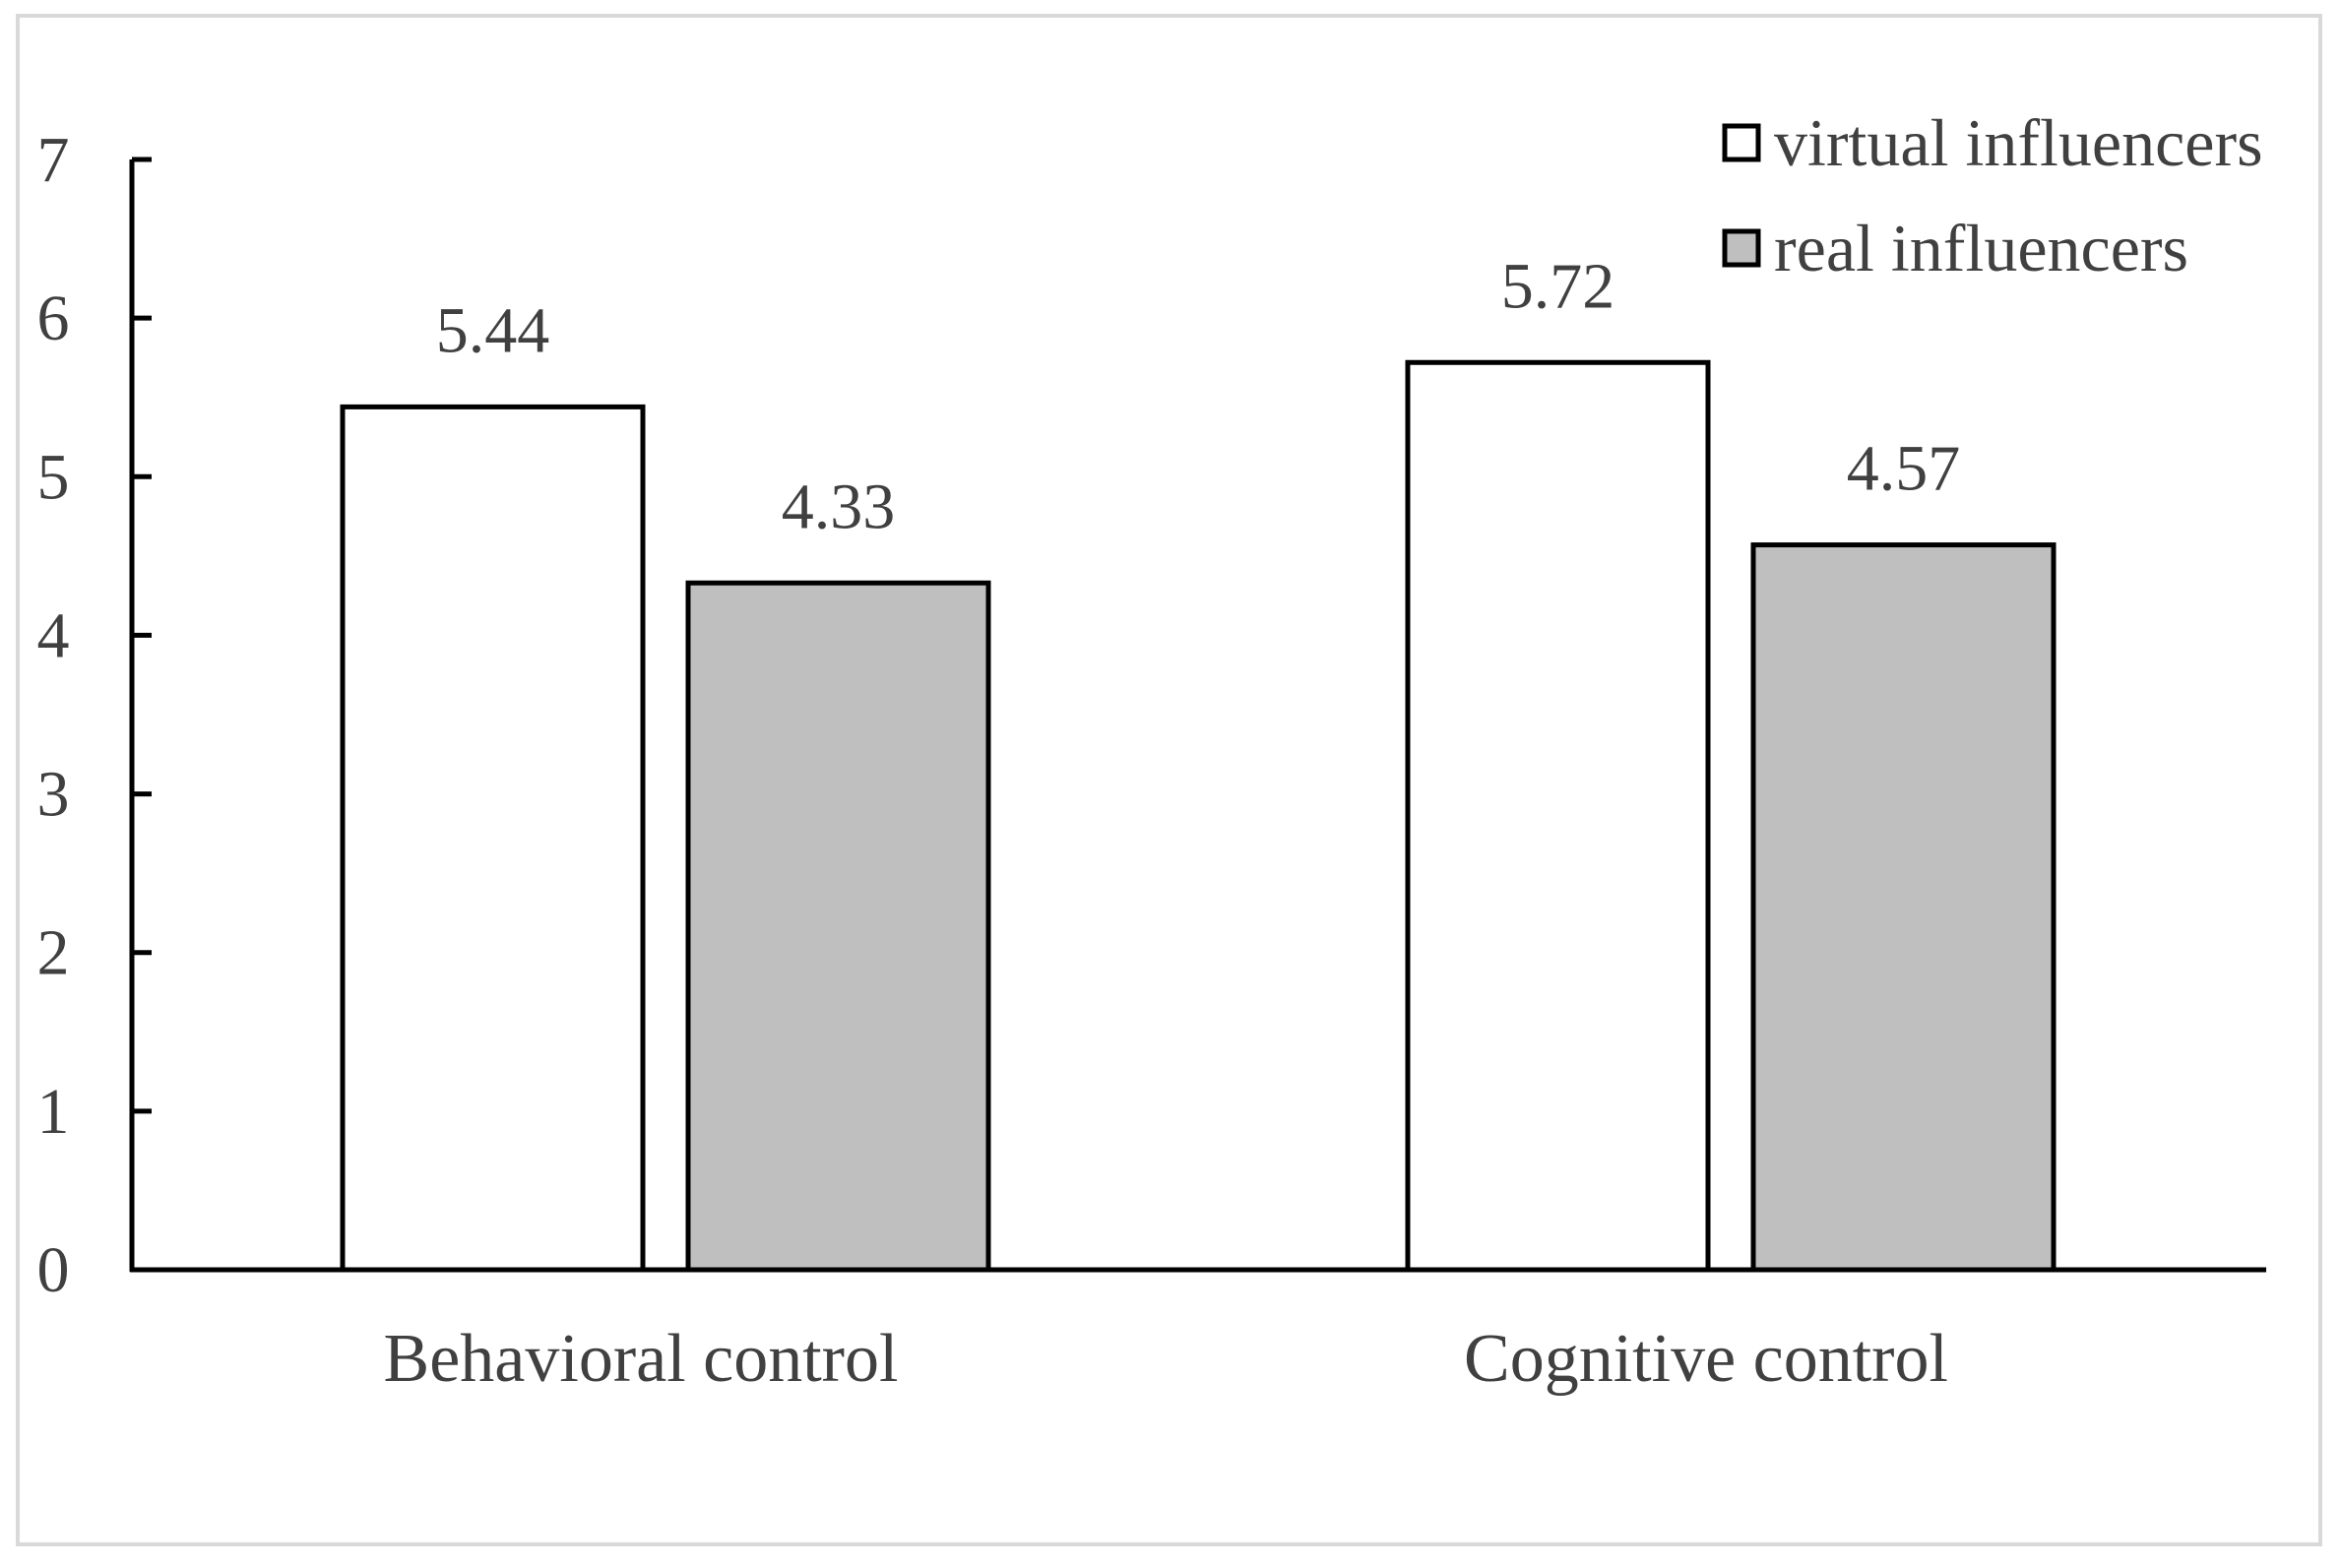 The height and width of the screenshot is (1568, 2342). What do you see at coordinates (1706, 1359) in the screenshot?
I see `x-category-label: Cognitive control` at bounding box center [1706, 1359].